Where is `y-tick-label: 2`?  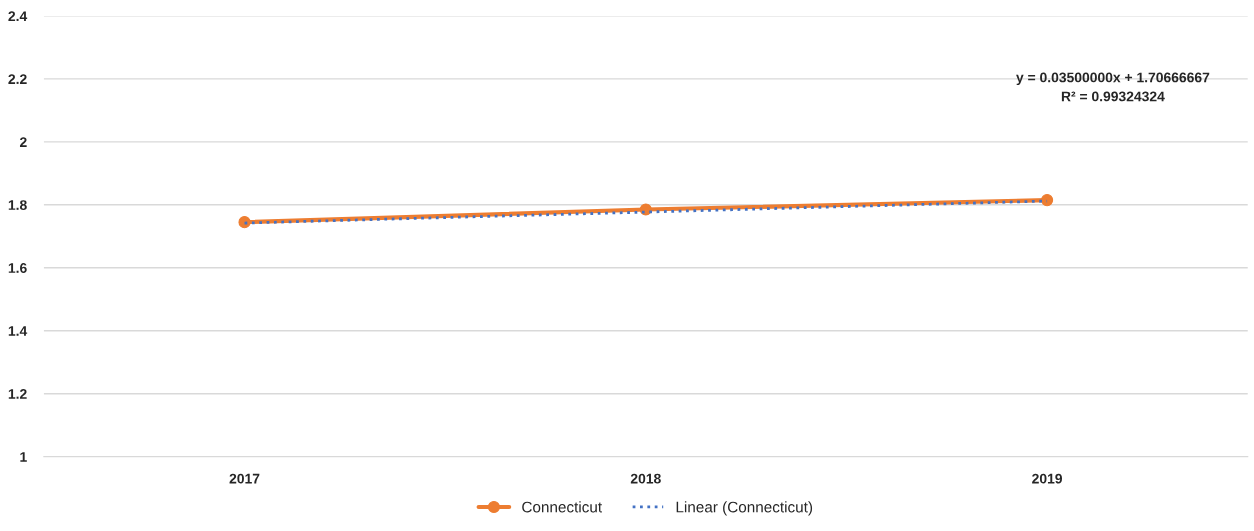 y-tick-label: 2 is located at coordinates (23, 142).